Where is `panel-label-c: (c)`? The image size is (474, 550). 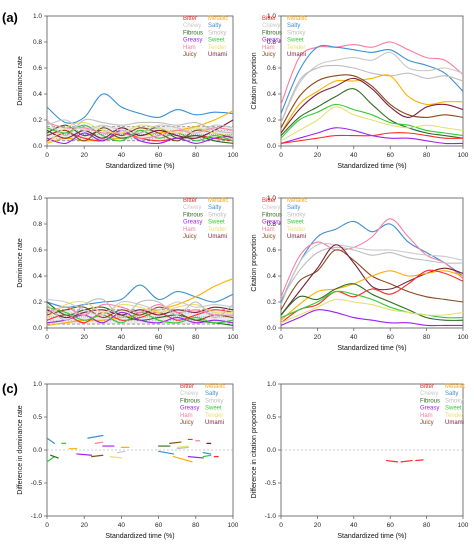
panel-label-c: (c) is located at coordinates (10, 388).